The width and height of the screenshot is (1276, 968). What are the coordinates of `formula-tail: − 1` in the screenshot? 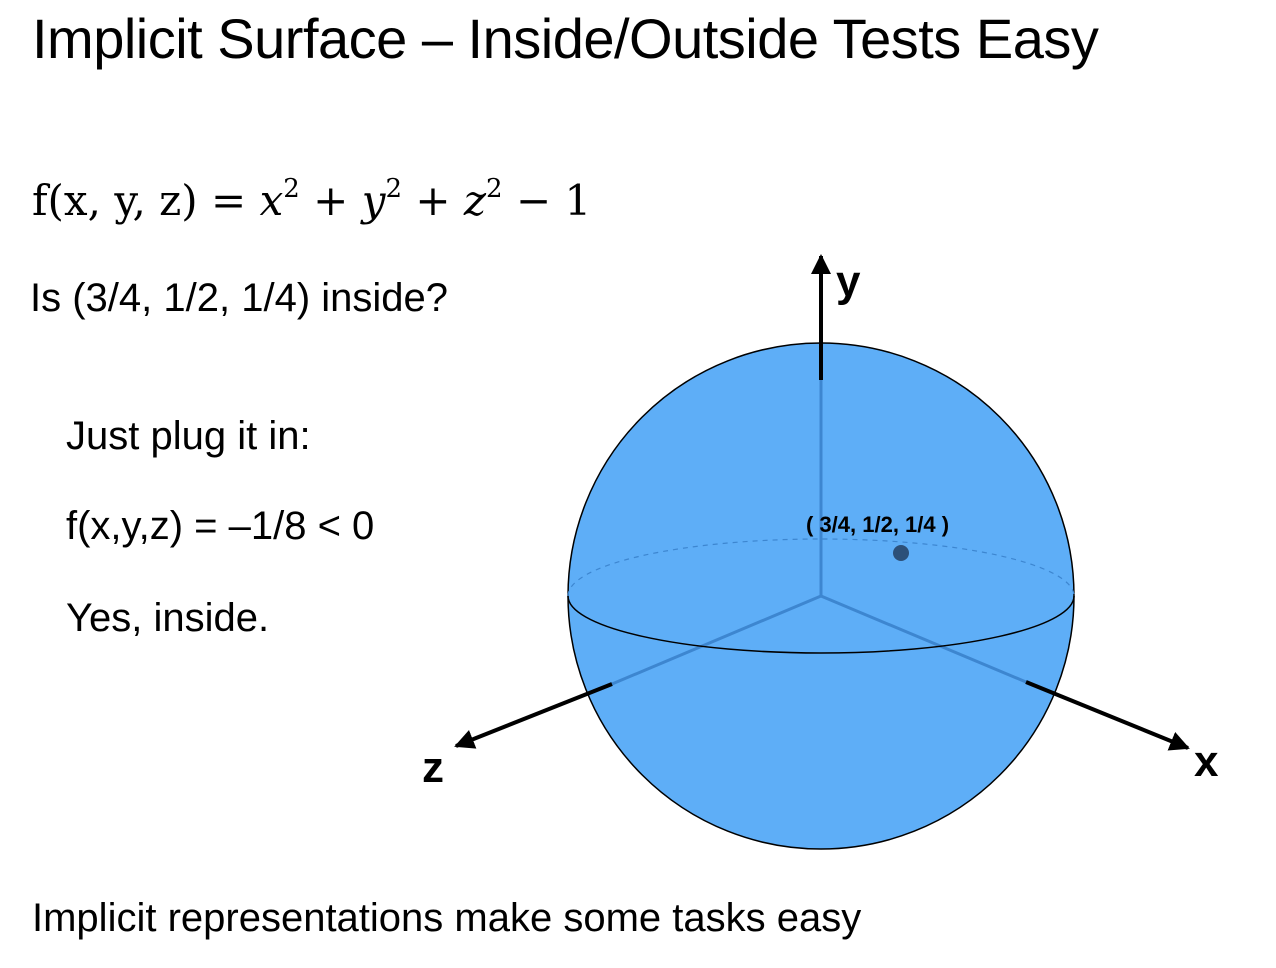 It's located at (547, 200).